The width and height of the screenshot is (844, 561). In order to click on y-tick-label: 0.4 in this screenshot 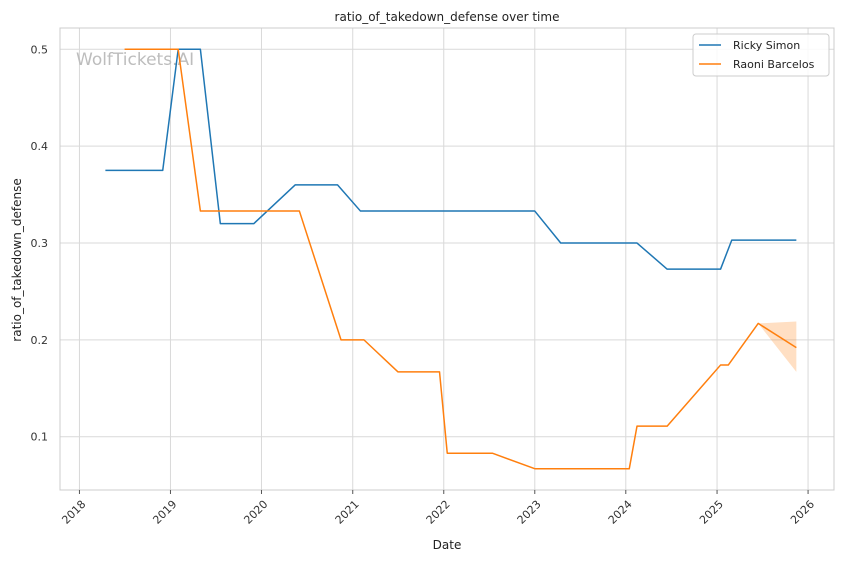, I will do `click(40, 146)`.